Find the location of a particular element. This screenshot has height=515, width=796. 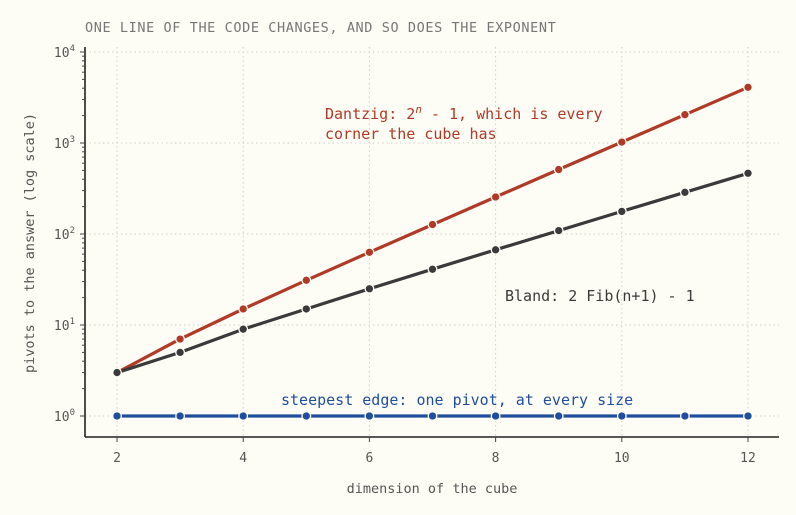

x-tick-label: 6 is located at coordinates (369, 458).